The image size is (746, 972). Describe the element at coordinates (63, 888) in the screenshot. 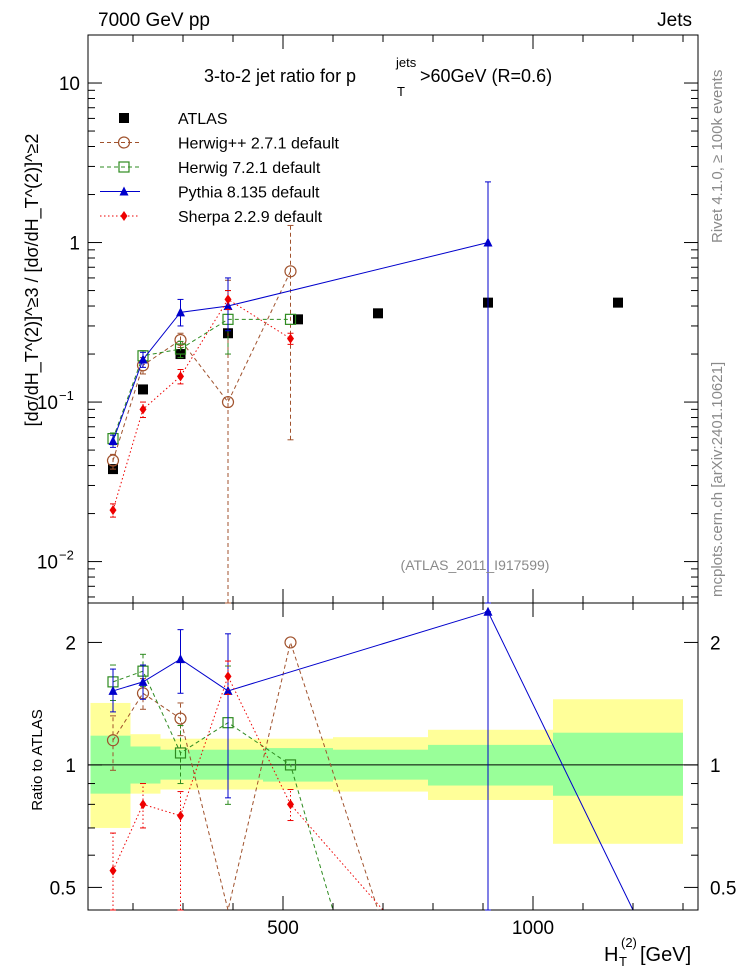

I see `ratio-y-tick-label: 0.5` at that location.